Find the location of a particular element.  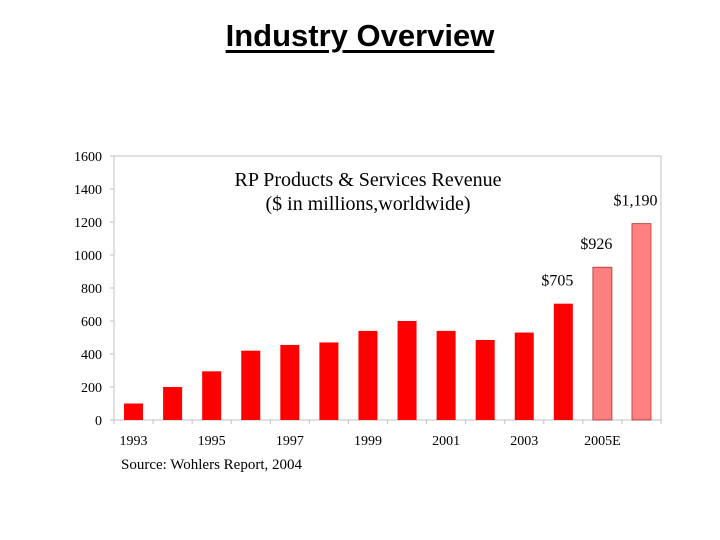

bar-1994 is located at coordinates (173, 403).